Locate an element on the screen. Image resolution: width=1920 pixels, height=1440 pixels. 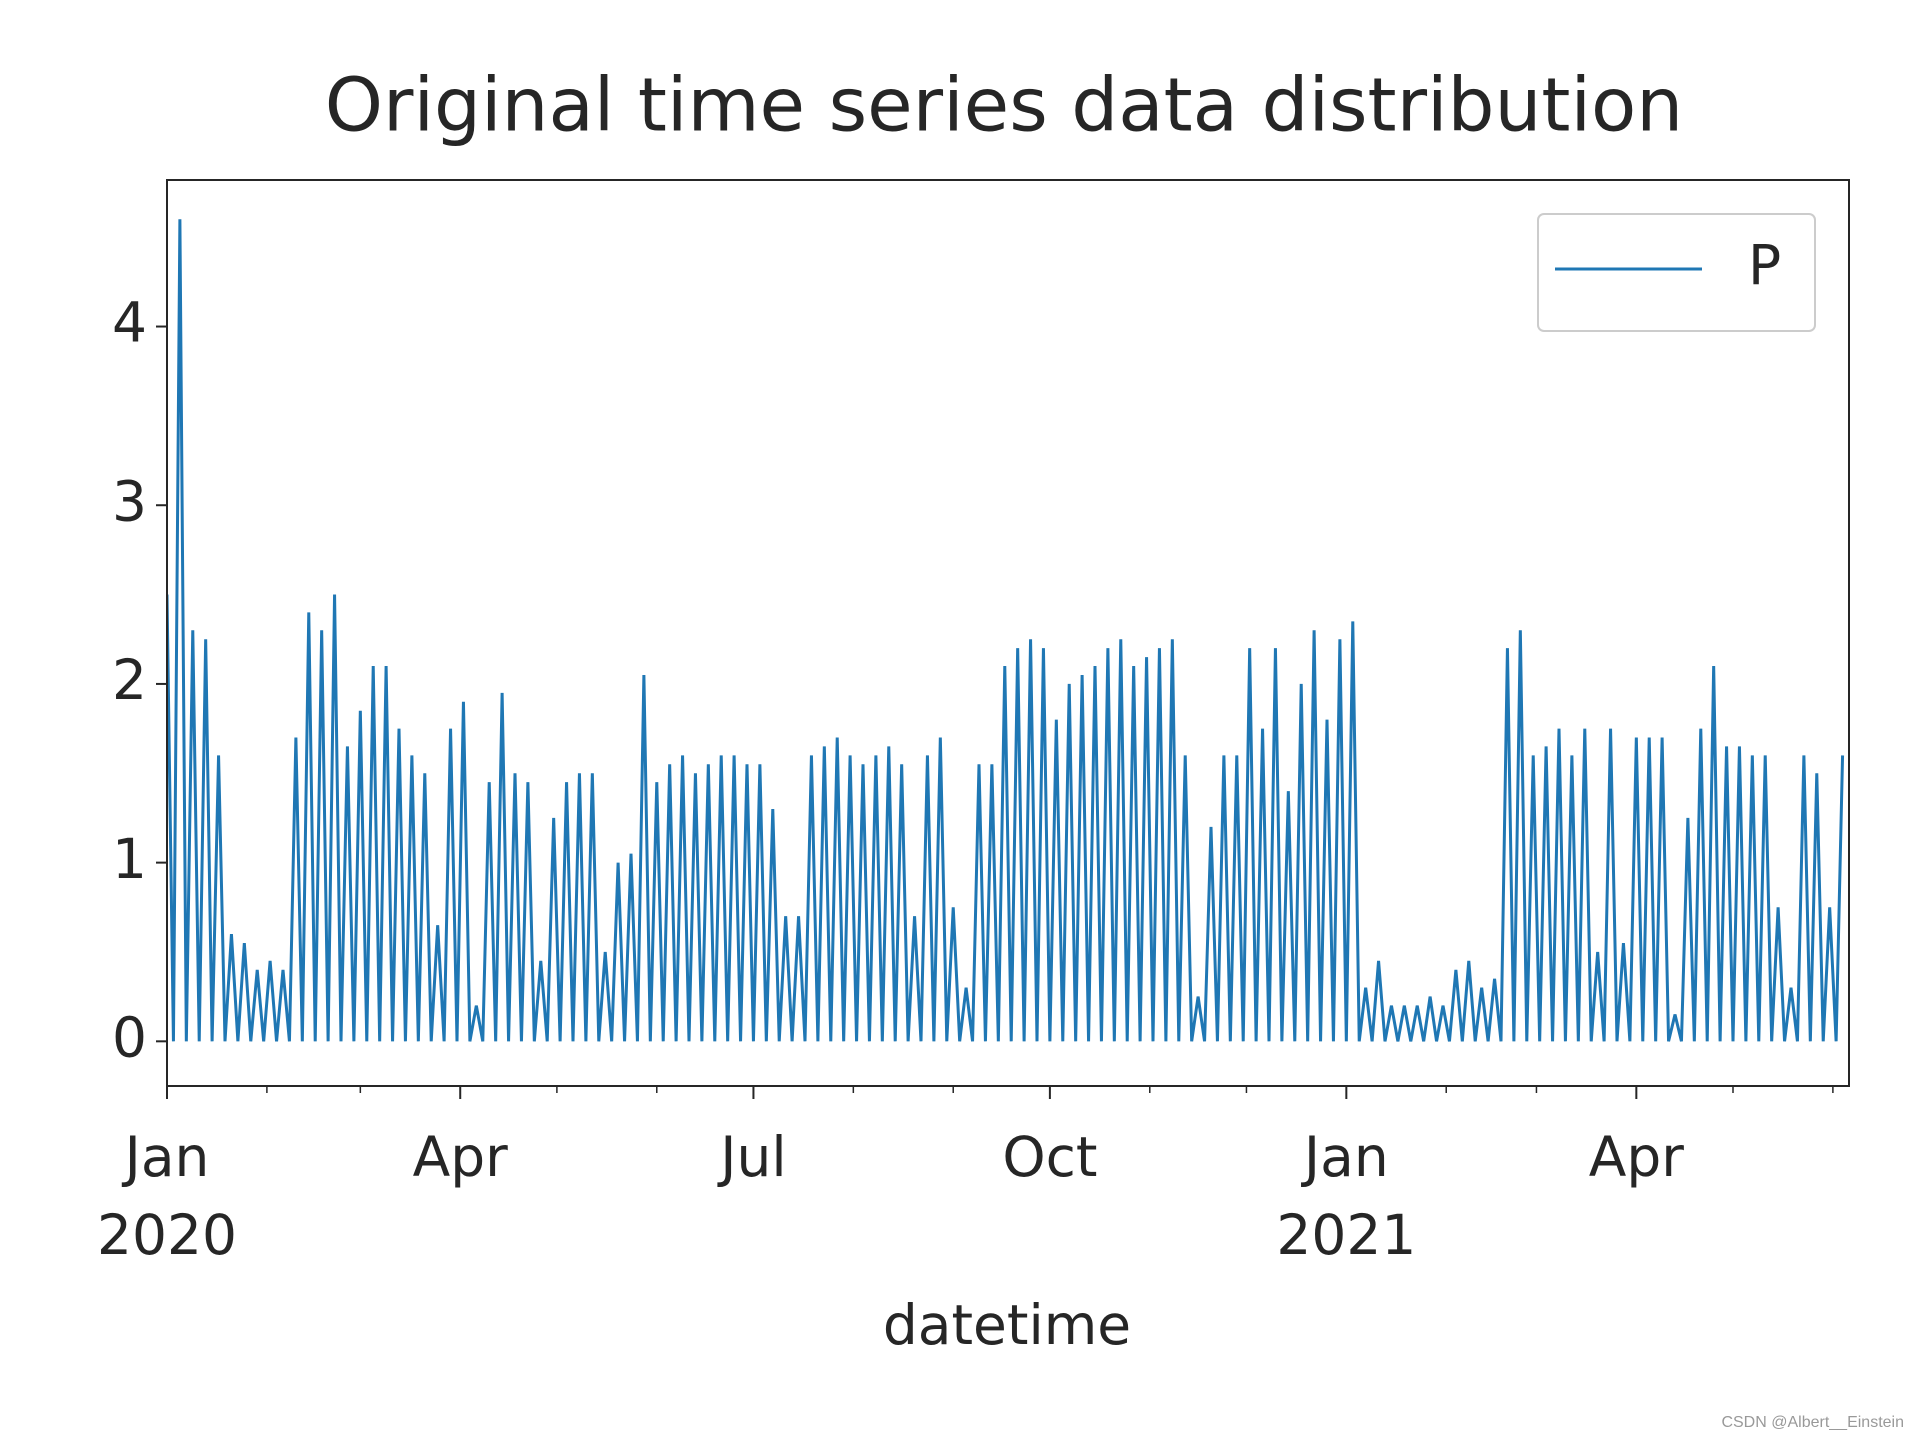
legend-label: P is located at coordinates (1764, 265).